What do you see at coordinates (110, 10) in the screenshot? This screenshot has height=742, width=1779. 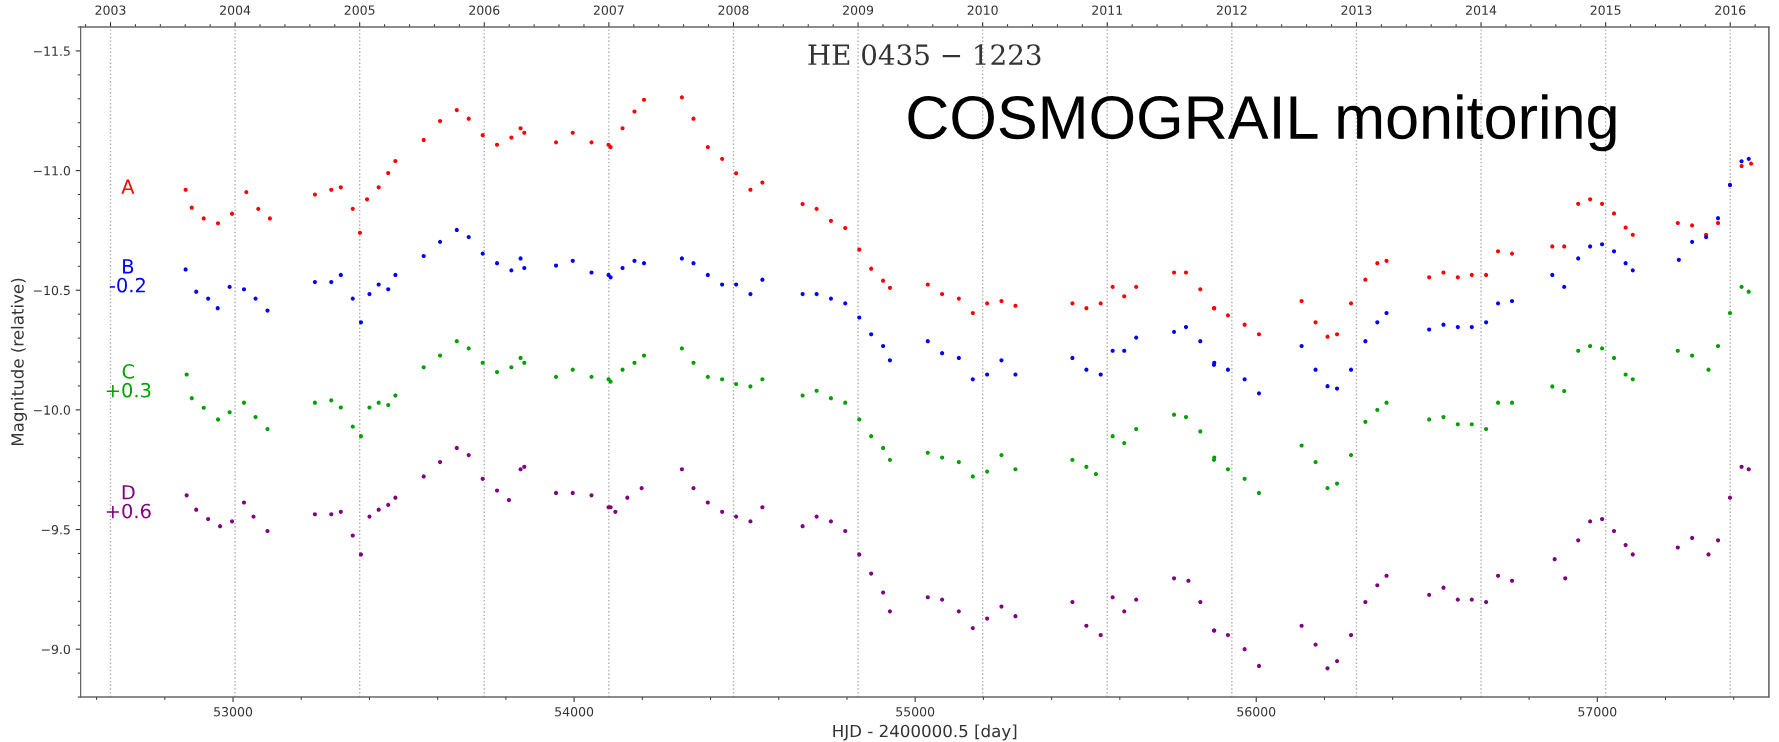 I see `x2-tick-label: 2003` at bounding box center [110, 10].